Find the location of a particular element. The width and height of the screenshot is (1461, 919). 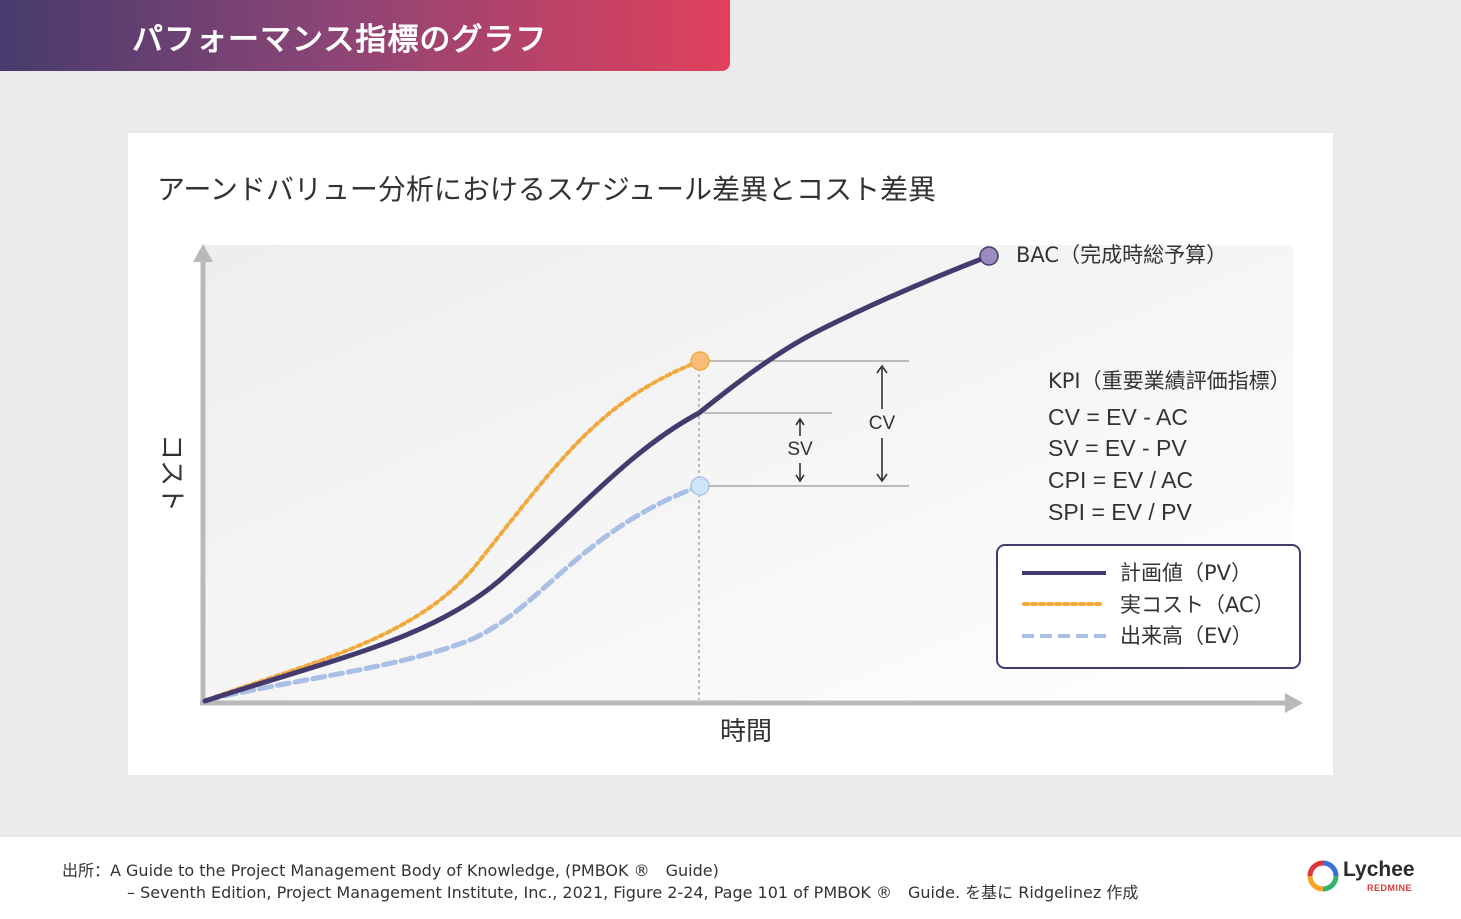

bac-point is located at coordinates (989, 256).